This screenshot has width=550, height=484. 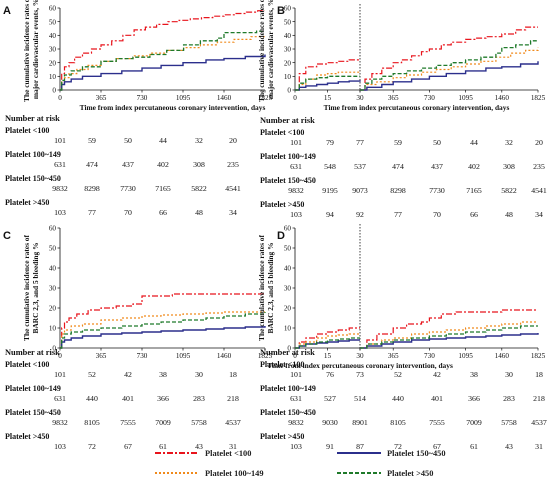 What do you see at coordinates (53, 309) in the screenshot?
I see `y-tick-label: 20` at bounding box center [53, 309].